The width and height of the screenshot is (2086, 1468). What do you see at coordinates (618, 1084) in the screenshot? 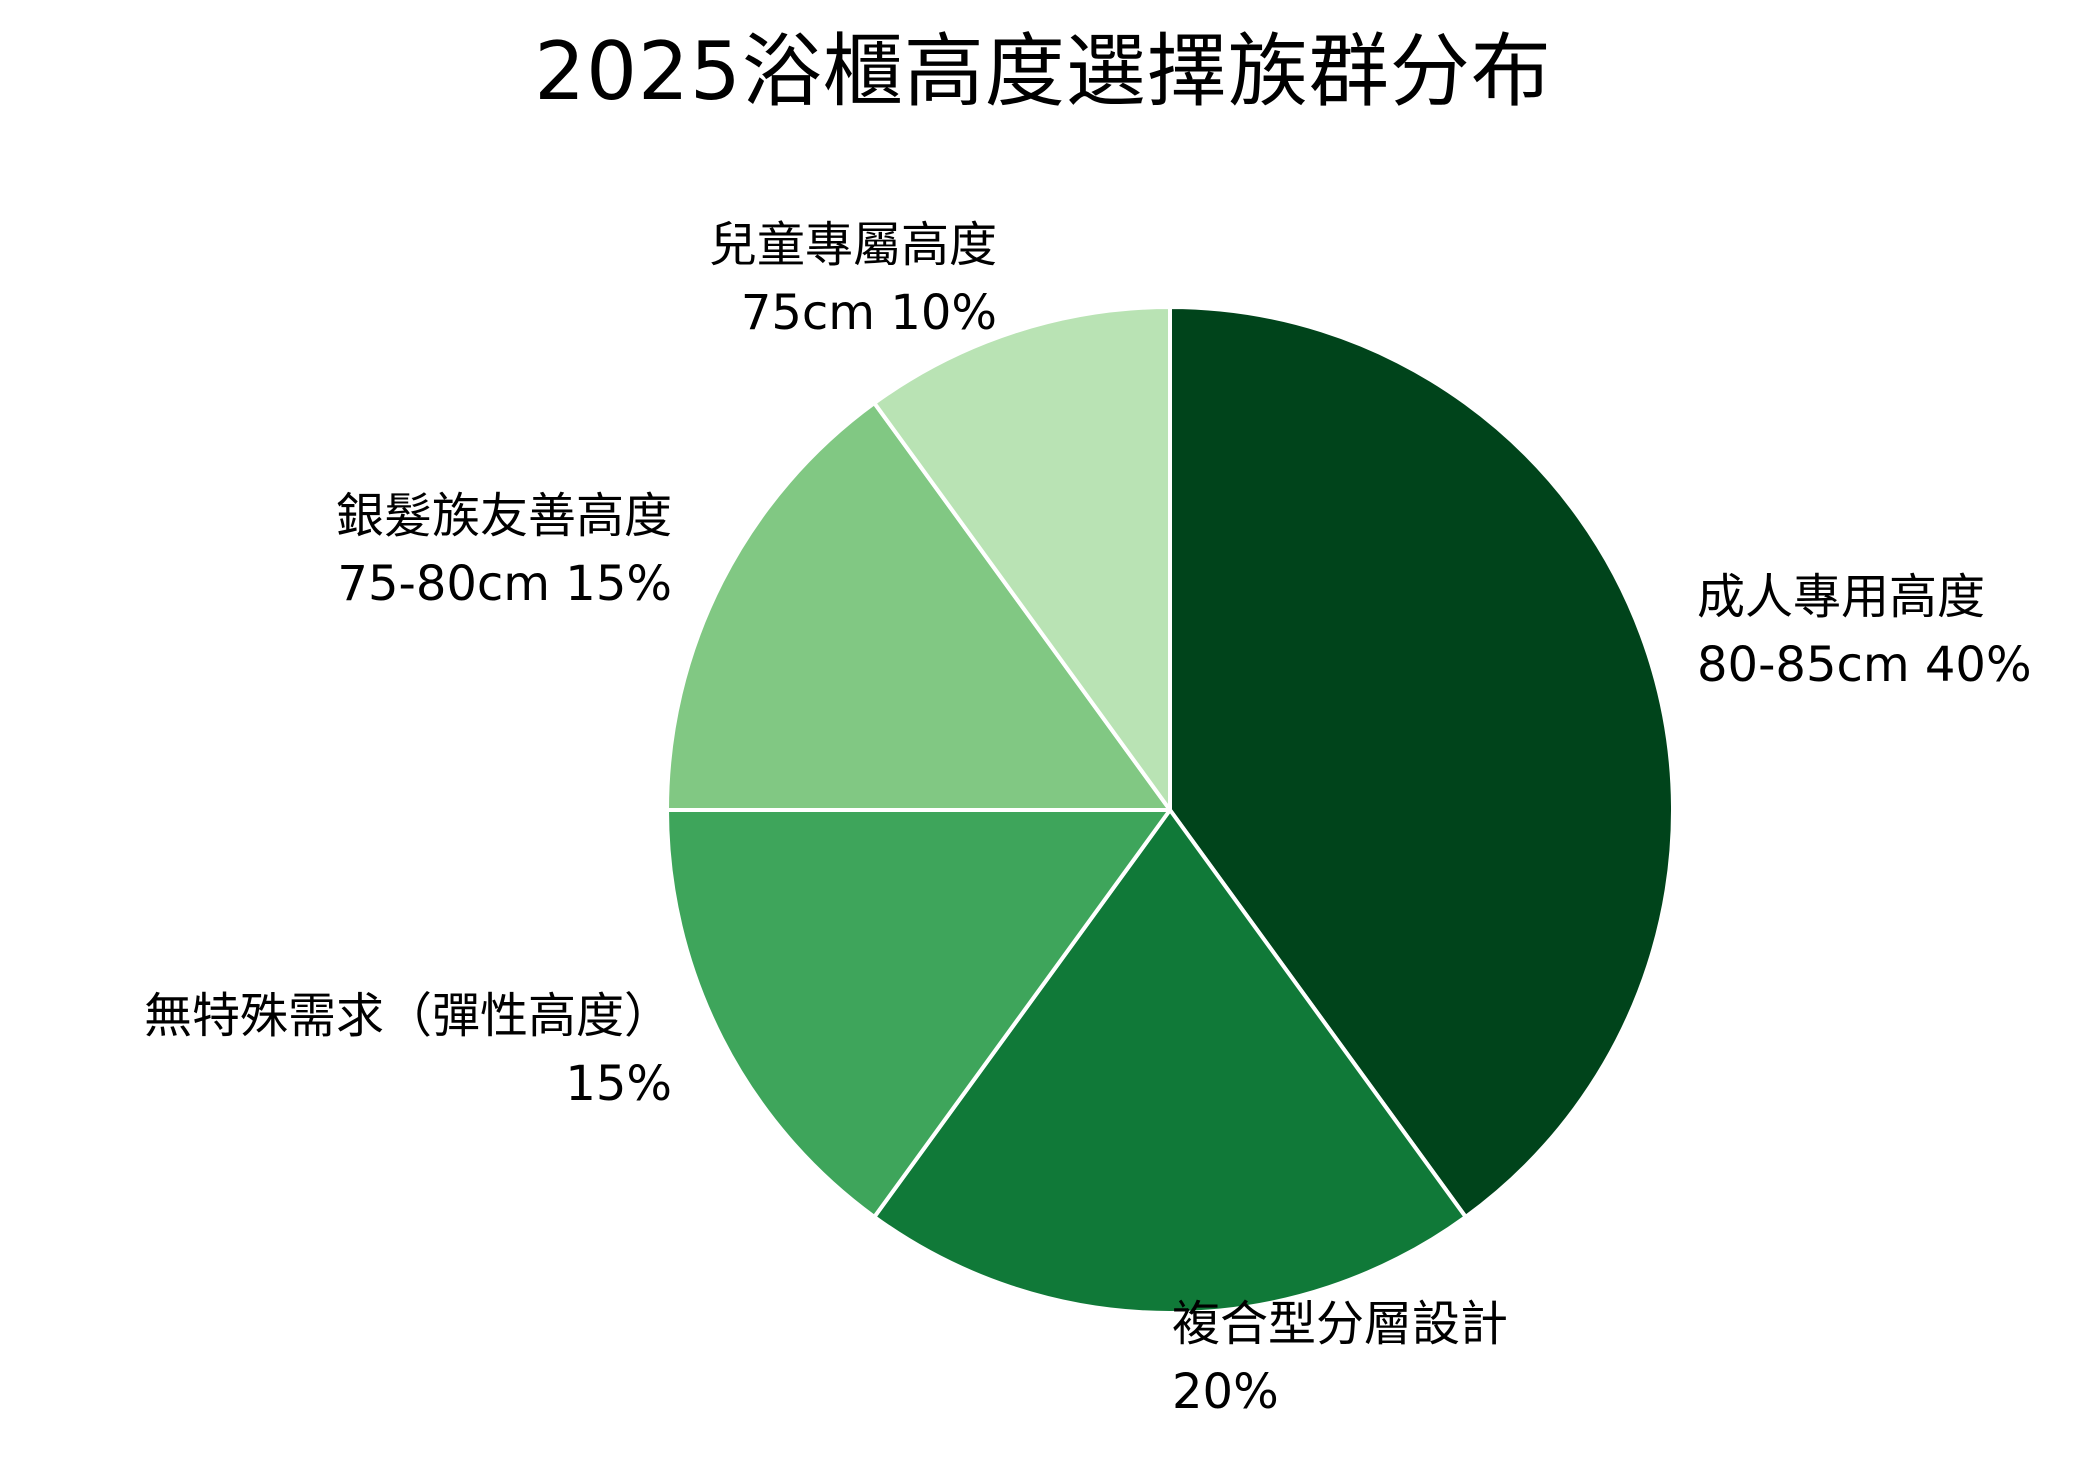
I see `slice-label-flexible-detail: 15%` at bounding box center [618, 1084].